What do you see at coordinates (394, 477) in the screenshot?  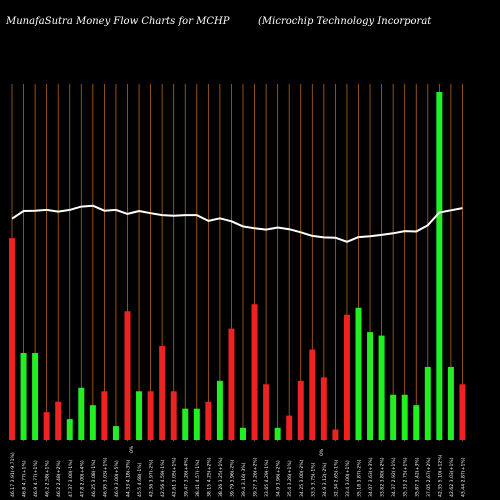 I see `x-tick-label: 34.37 2.92(+1%)` at bounding box center [394, 477].